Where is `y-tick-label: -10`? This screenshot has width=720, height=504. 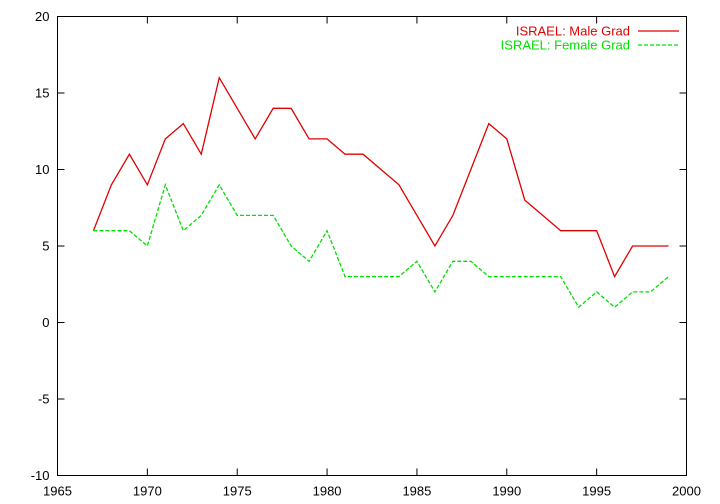
y-tick-label: -10 is located at coordinates (40, 475).